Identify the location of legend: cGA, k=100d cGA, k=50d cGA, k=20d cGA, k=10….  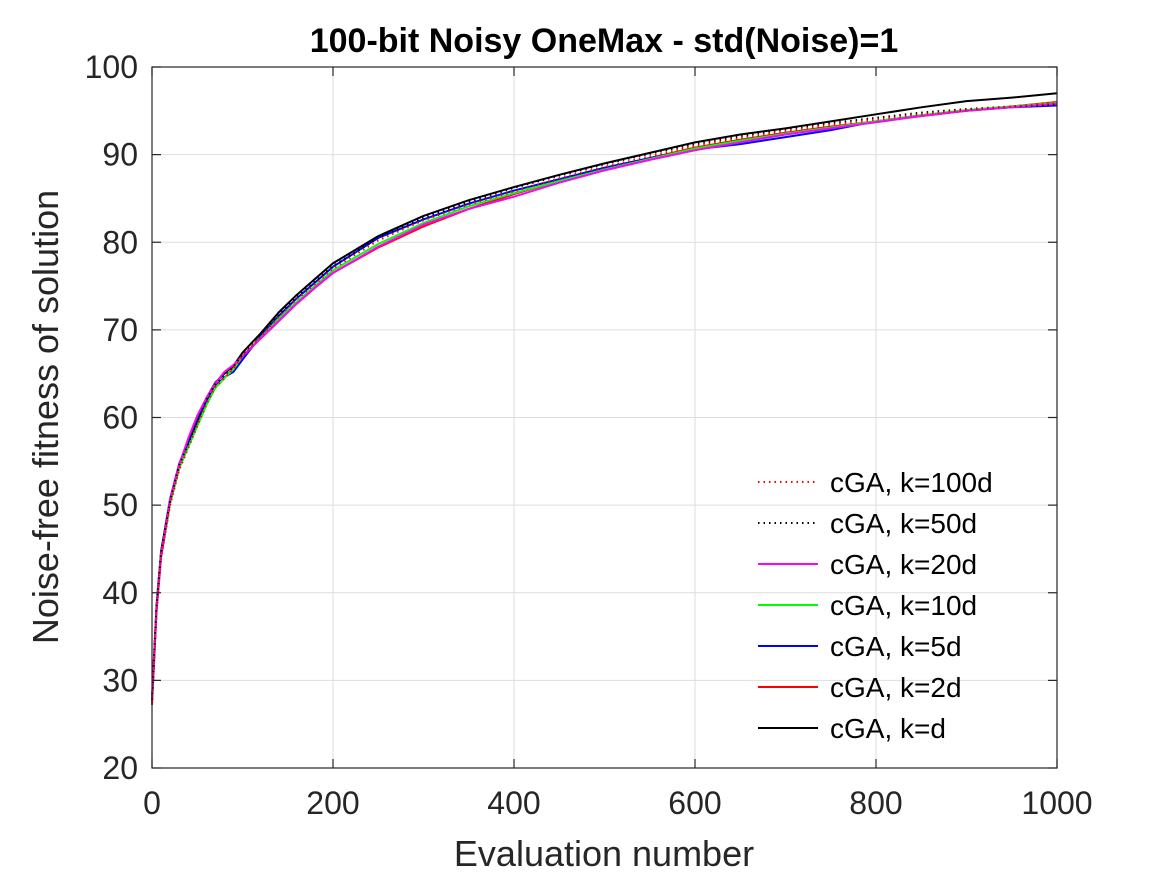
(875, 605).